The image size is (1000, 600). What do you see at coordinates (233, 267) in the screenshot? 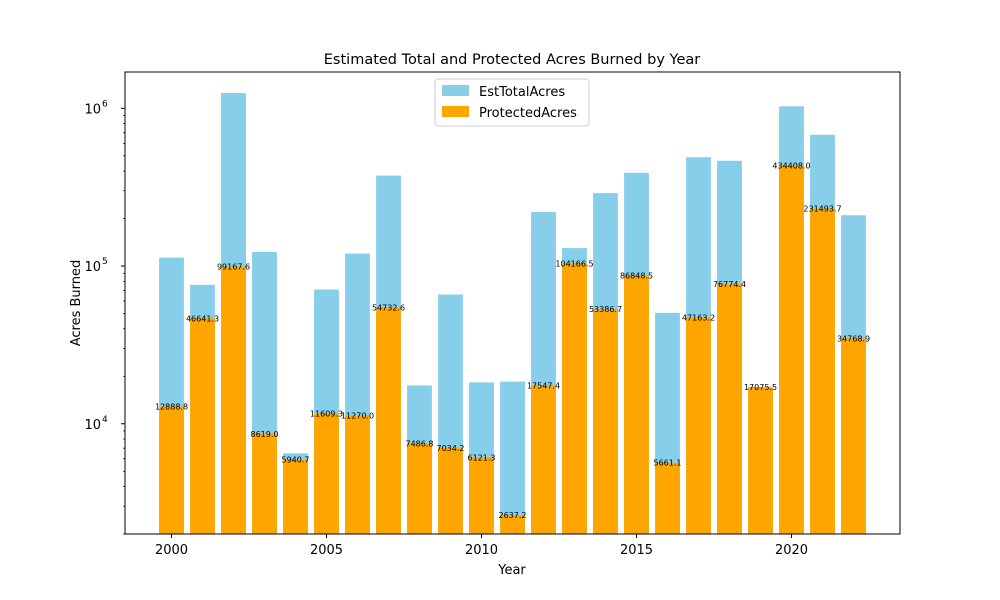
I see `data-label-protectedacres-2002: 99167.6` at bounding box center [233, 267].